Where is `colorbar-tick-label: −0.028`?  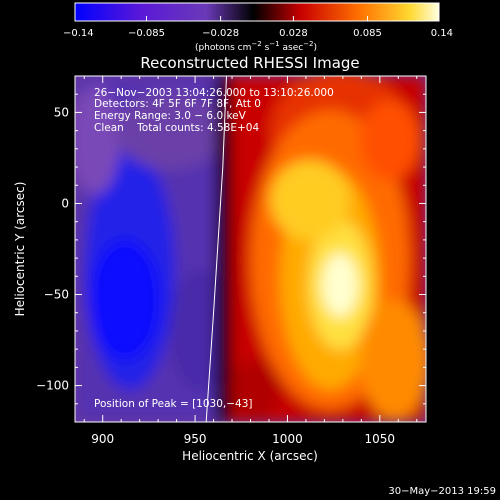 colorbar-tick-label: −0.028 is located at coordinates (220, 33).